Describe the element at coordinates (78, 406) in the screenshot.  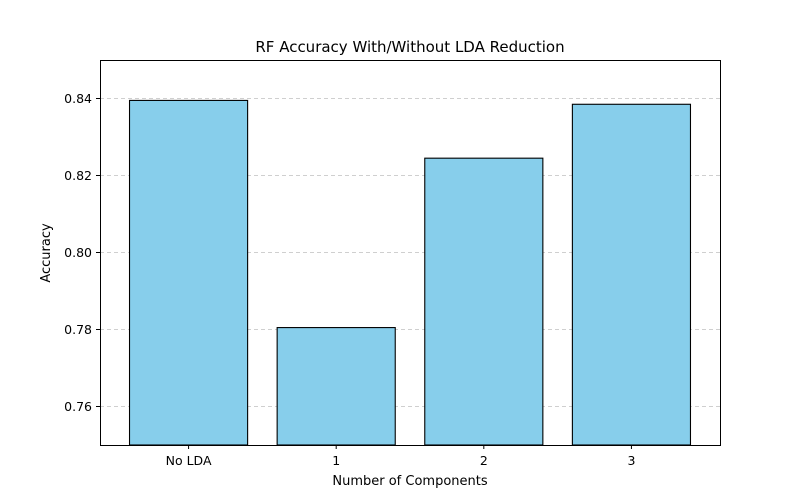
I see `y-tick-label: 0.76` at that location.